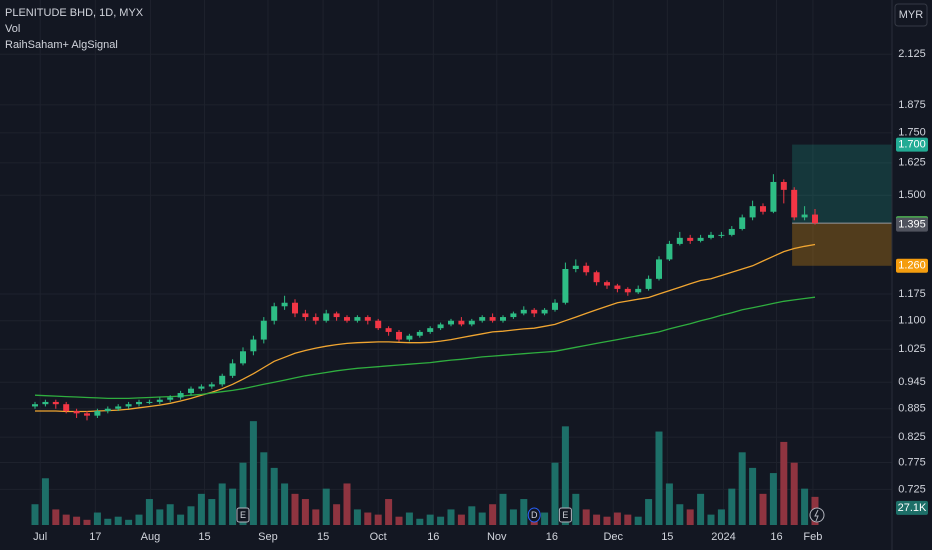 Image resolution: width=932 pixels, height=550 pixels. I want to click on y-tick-label: 0.945, so click(912, 382).